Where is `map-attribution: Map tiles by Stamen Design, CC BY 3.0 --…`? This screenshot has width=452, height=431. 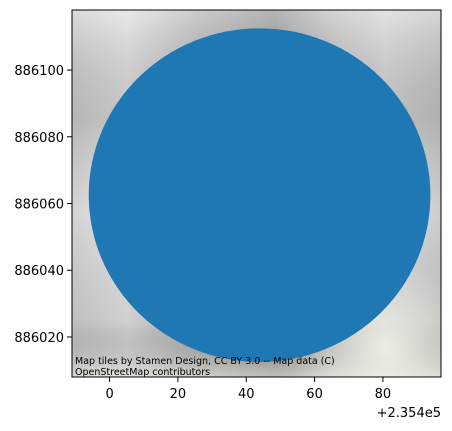 map-attribution: Map tiles by Stamen Design, CC BY 3.0 --… is located at coordinates (205, 367).